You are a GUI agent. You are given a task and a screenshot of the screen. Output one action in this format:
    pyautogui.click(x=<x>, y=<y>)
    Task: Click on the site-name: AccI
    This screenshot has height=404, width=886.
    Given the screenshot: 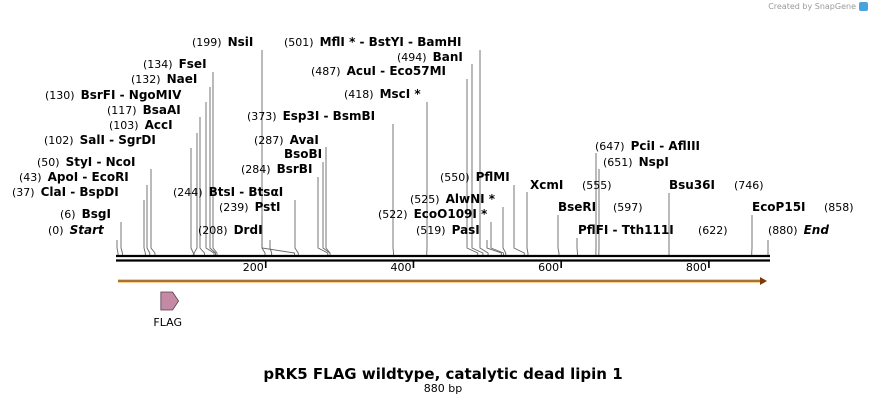 What is the action you would take?
    pyautogui.click(x=159, y=125)
    